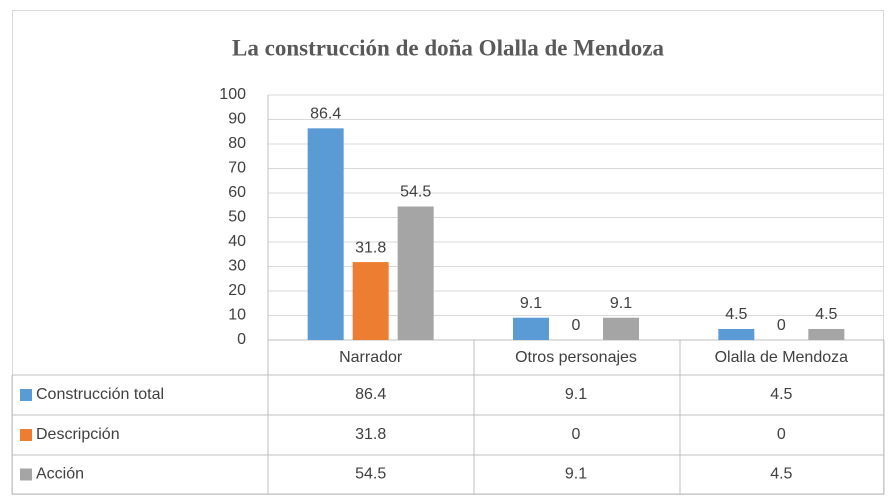  Describe the element at coordinates (370, 247) in the screenshot. I see `data-label: 31.8` at that location.